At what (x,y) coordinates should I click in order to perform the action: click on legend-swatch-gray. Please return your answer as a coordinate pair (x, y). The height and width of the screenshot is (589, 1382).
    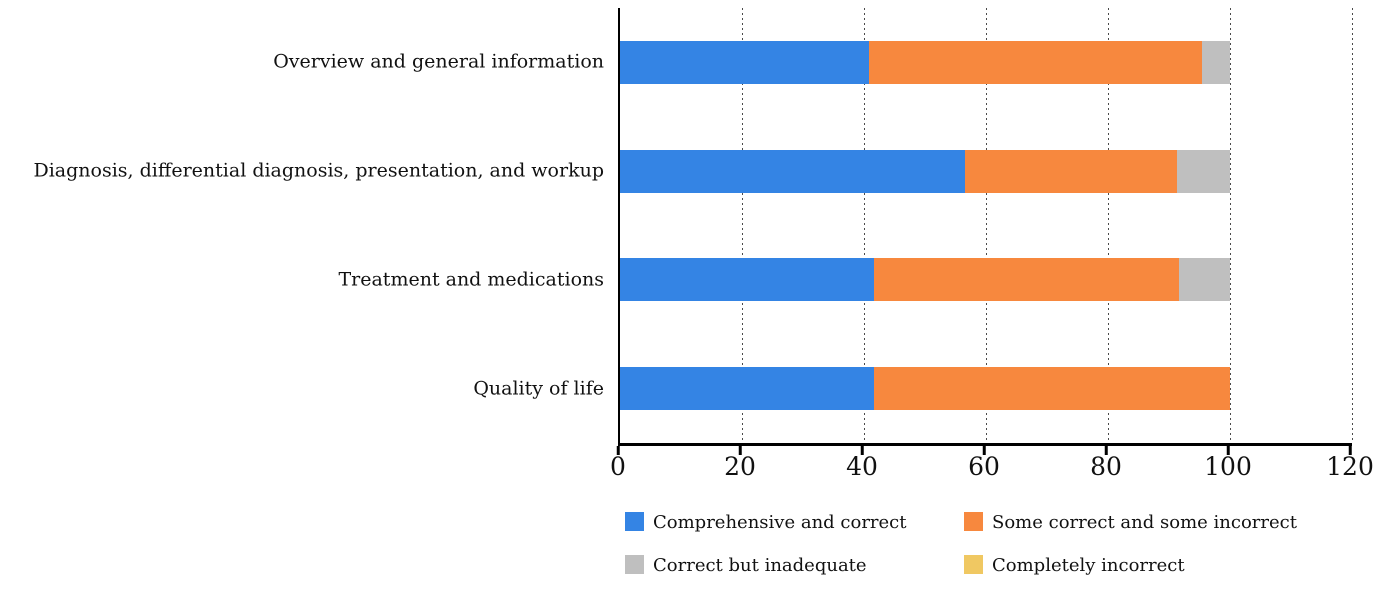
    Looking at the image, I should click on (634, 564).